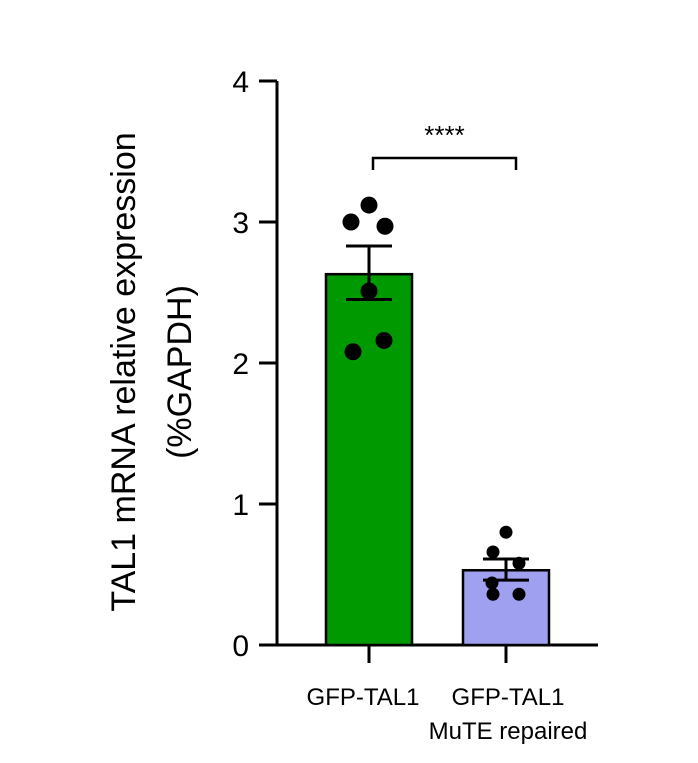  What do you see at coordinates (444, 135) in the screenshot?
I see `significance-label: ****` at bounding box center [444, 135].